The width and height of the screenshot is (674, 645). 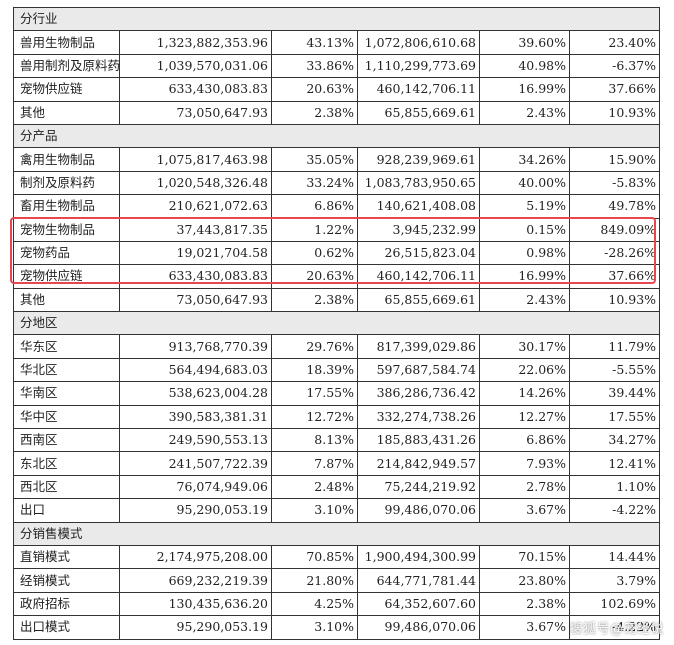 What do you see at coordinates (195, 300) in the screenshot?
I see `cell-c1: 73,050,647.93` at bounding box center [195, 300].